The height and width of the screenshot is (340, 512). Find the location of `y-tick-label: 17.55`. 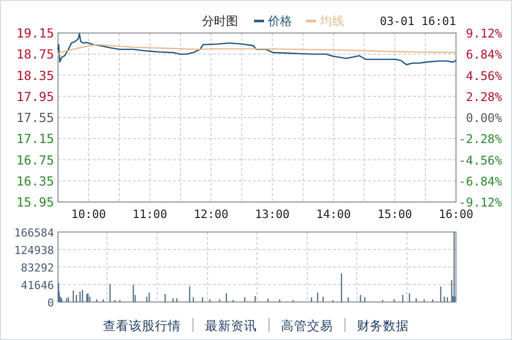

y-tick-label: 17.55 is located at coordinates (35, 117).